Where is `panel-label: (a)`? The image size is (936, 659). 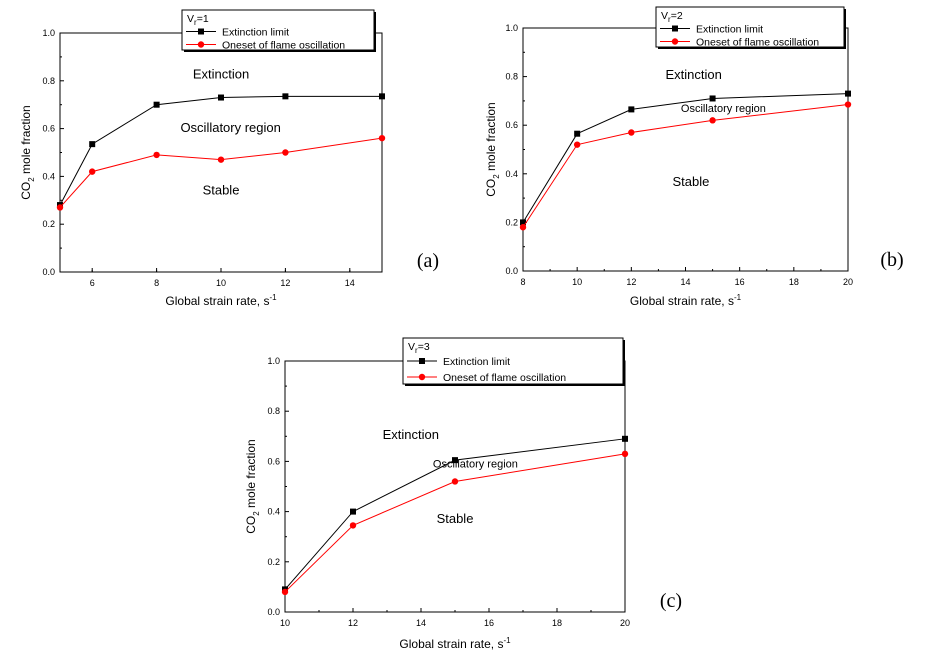
panel-label: (a) is located at coordinates (428, 261).